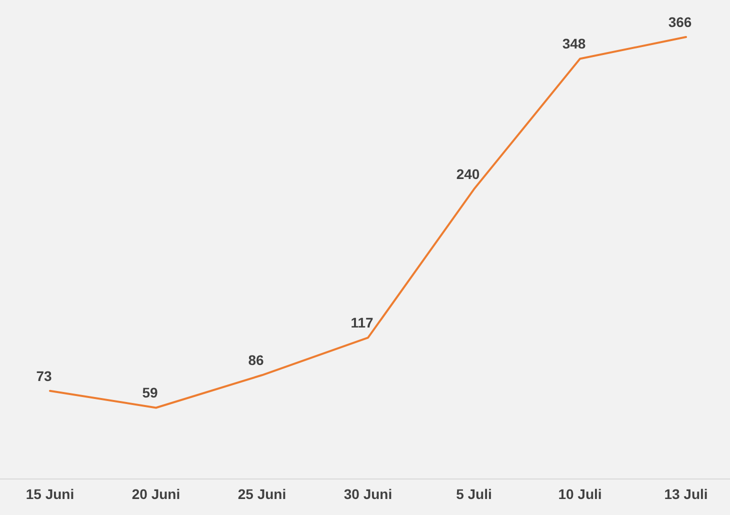 Image resolution: width=730 pixels, height=515 pixels. I want to click on x-tick-label: 15 Juni, so click(50, 494).